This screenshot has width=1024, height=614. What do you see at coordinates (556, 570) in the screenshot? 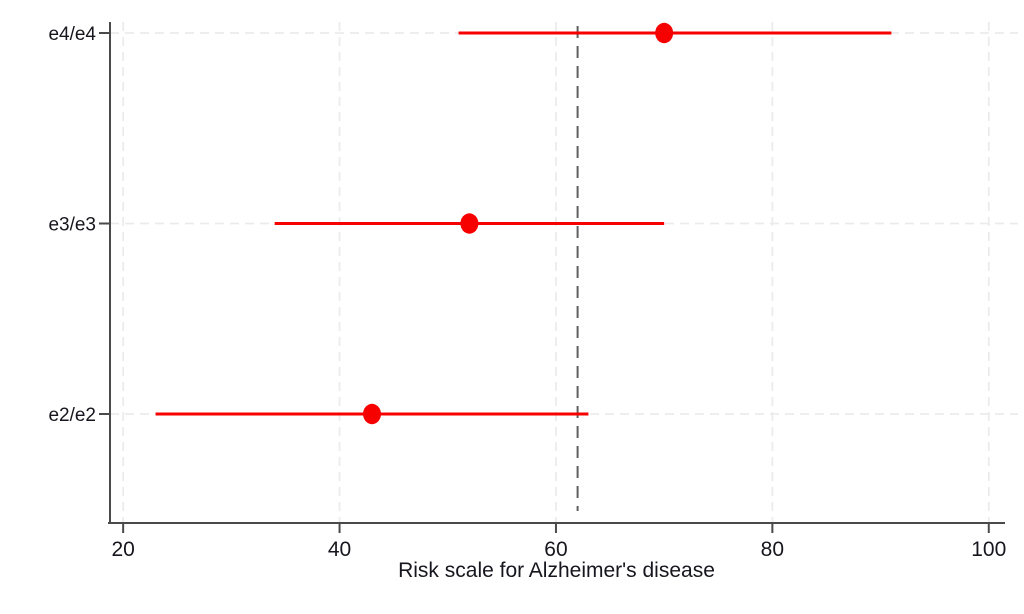
I see `x-axis-title: Risk scale for Alzheimer's disease` at bounding box center [556, 570].